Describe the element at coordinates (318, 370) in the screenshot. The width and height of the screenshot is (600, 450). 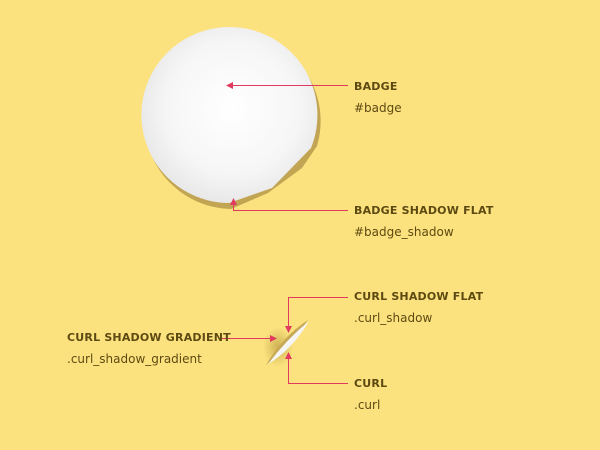
I see `curl-leader-line` at that location.